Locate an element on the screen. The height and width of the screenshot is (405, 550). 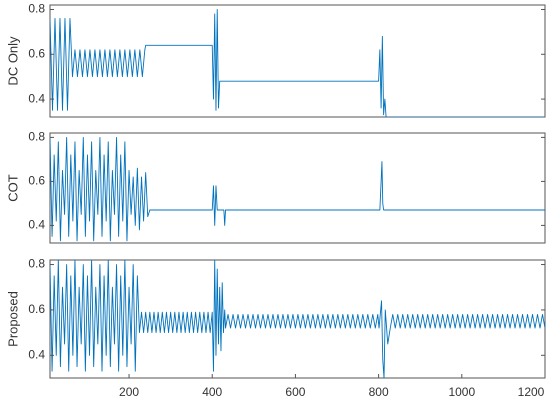
x-tick-label: 600 is located at coordinates (295, 392).